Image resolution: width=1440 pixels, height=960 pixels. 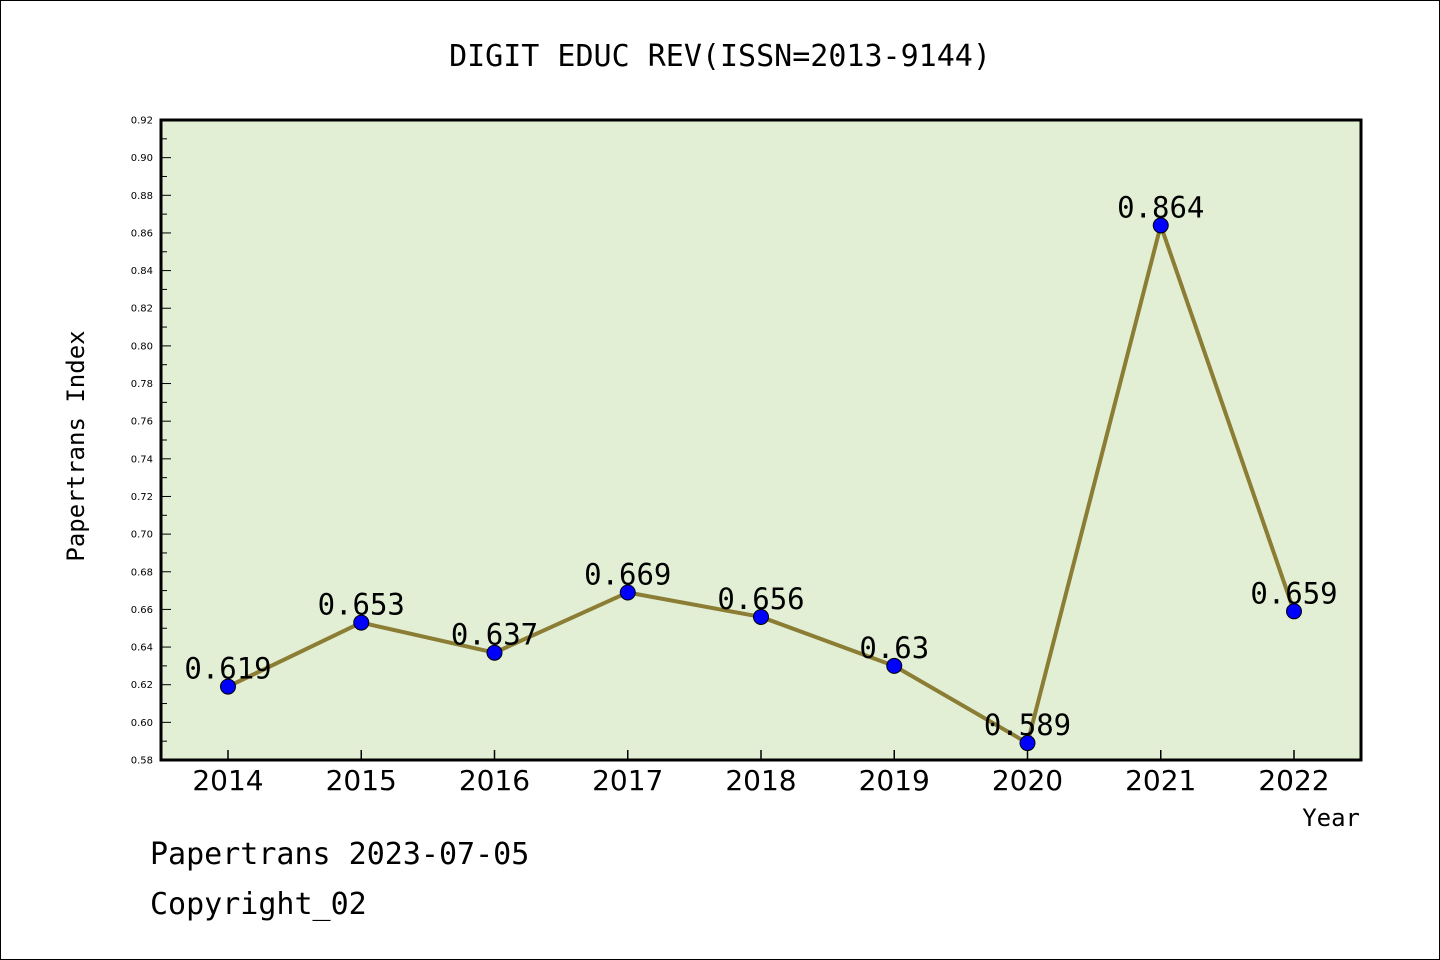 I want to click on data-label: 0.653, so click(x=361, y=605).